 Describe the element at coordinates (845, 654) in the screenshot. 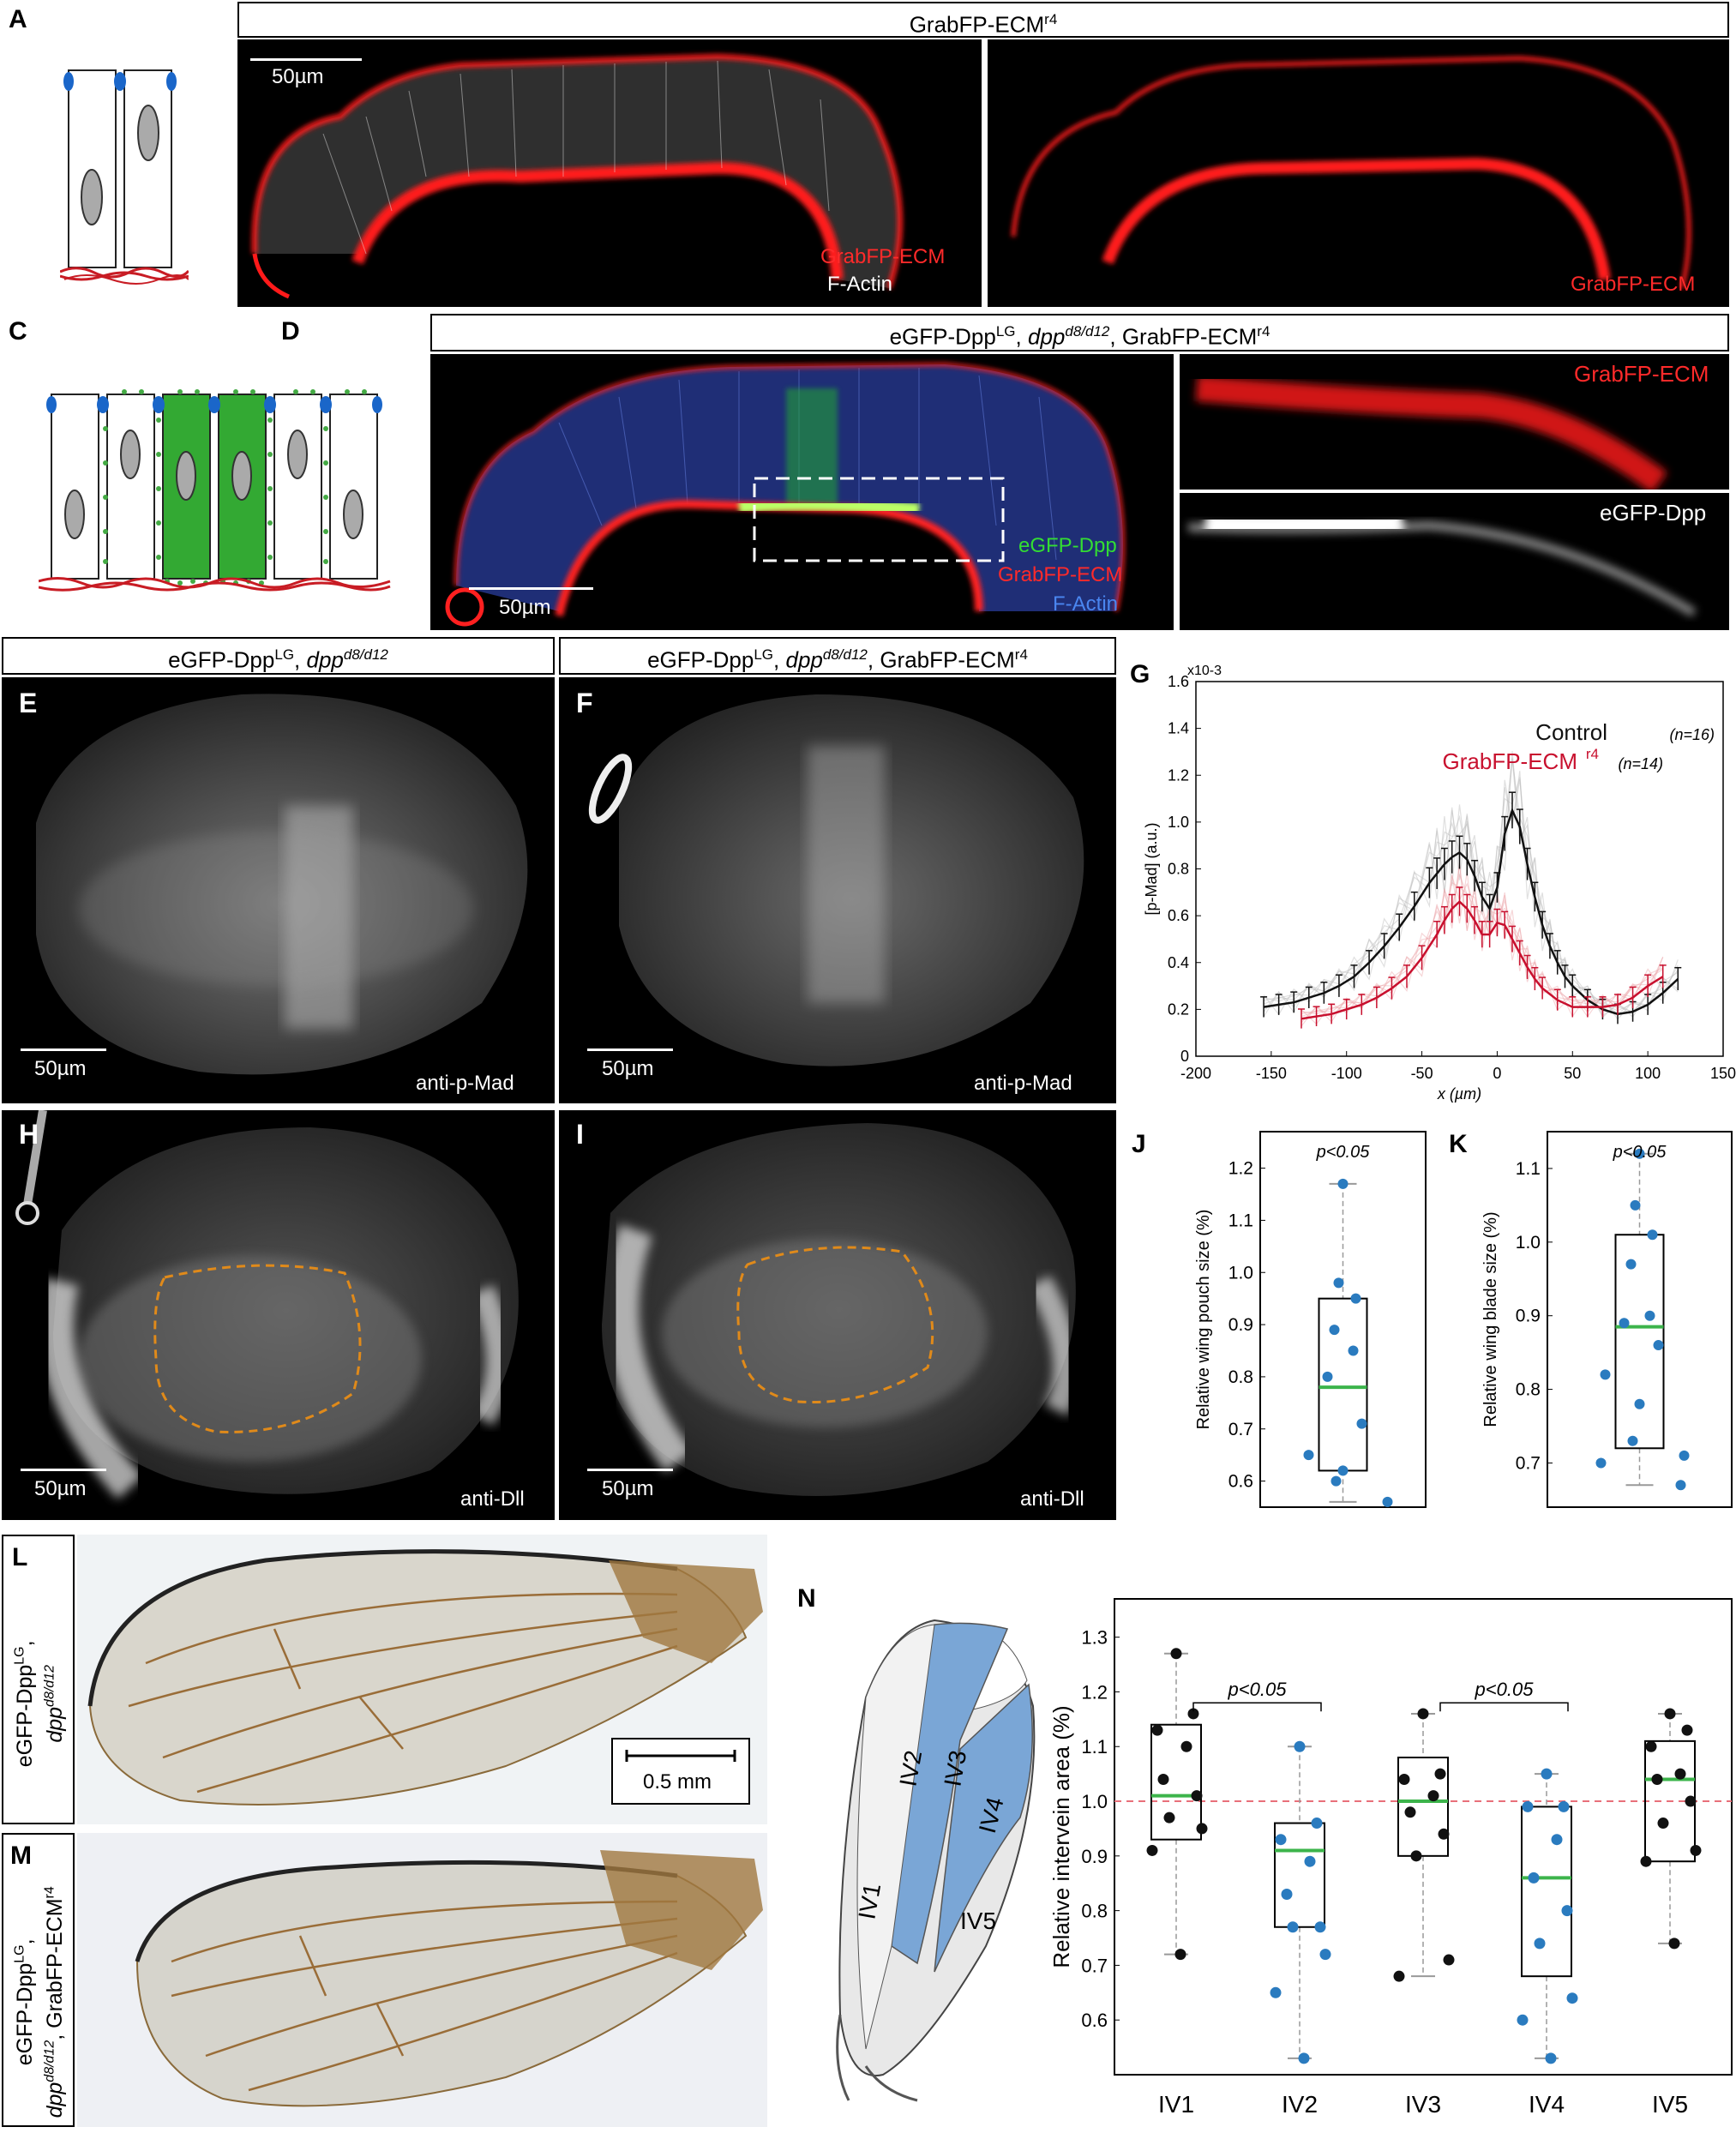

I see `hdr-sup2: d8/d12` at that location.